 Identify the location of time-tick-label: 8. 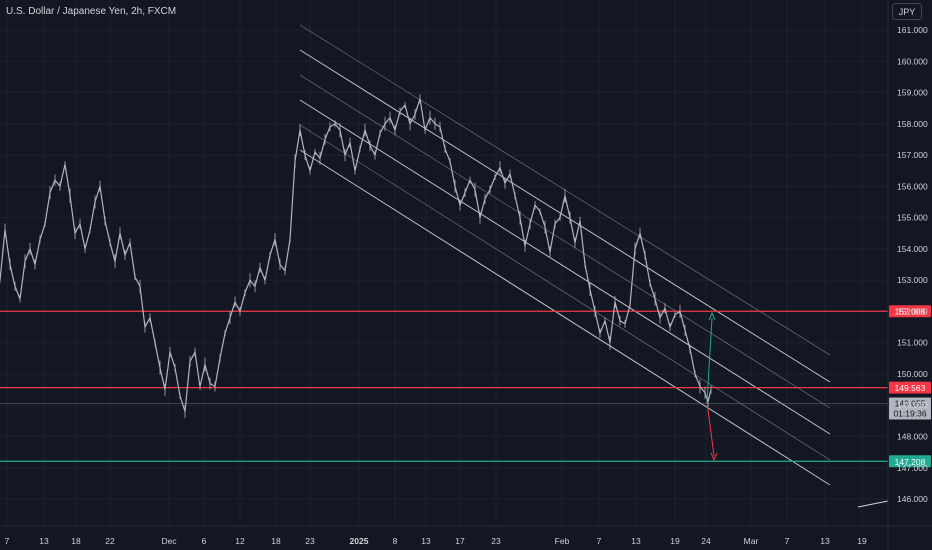
(395, 541).